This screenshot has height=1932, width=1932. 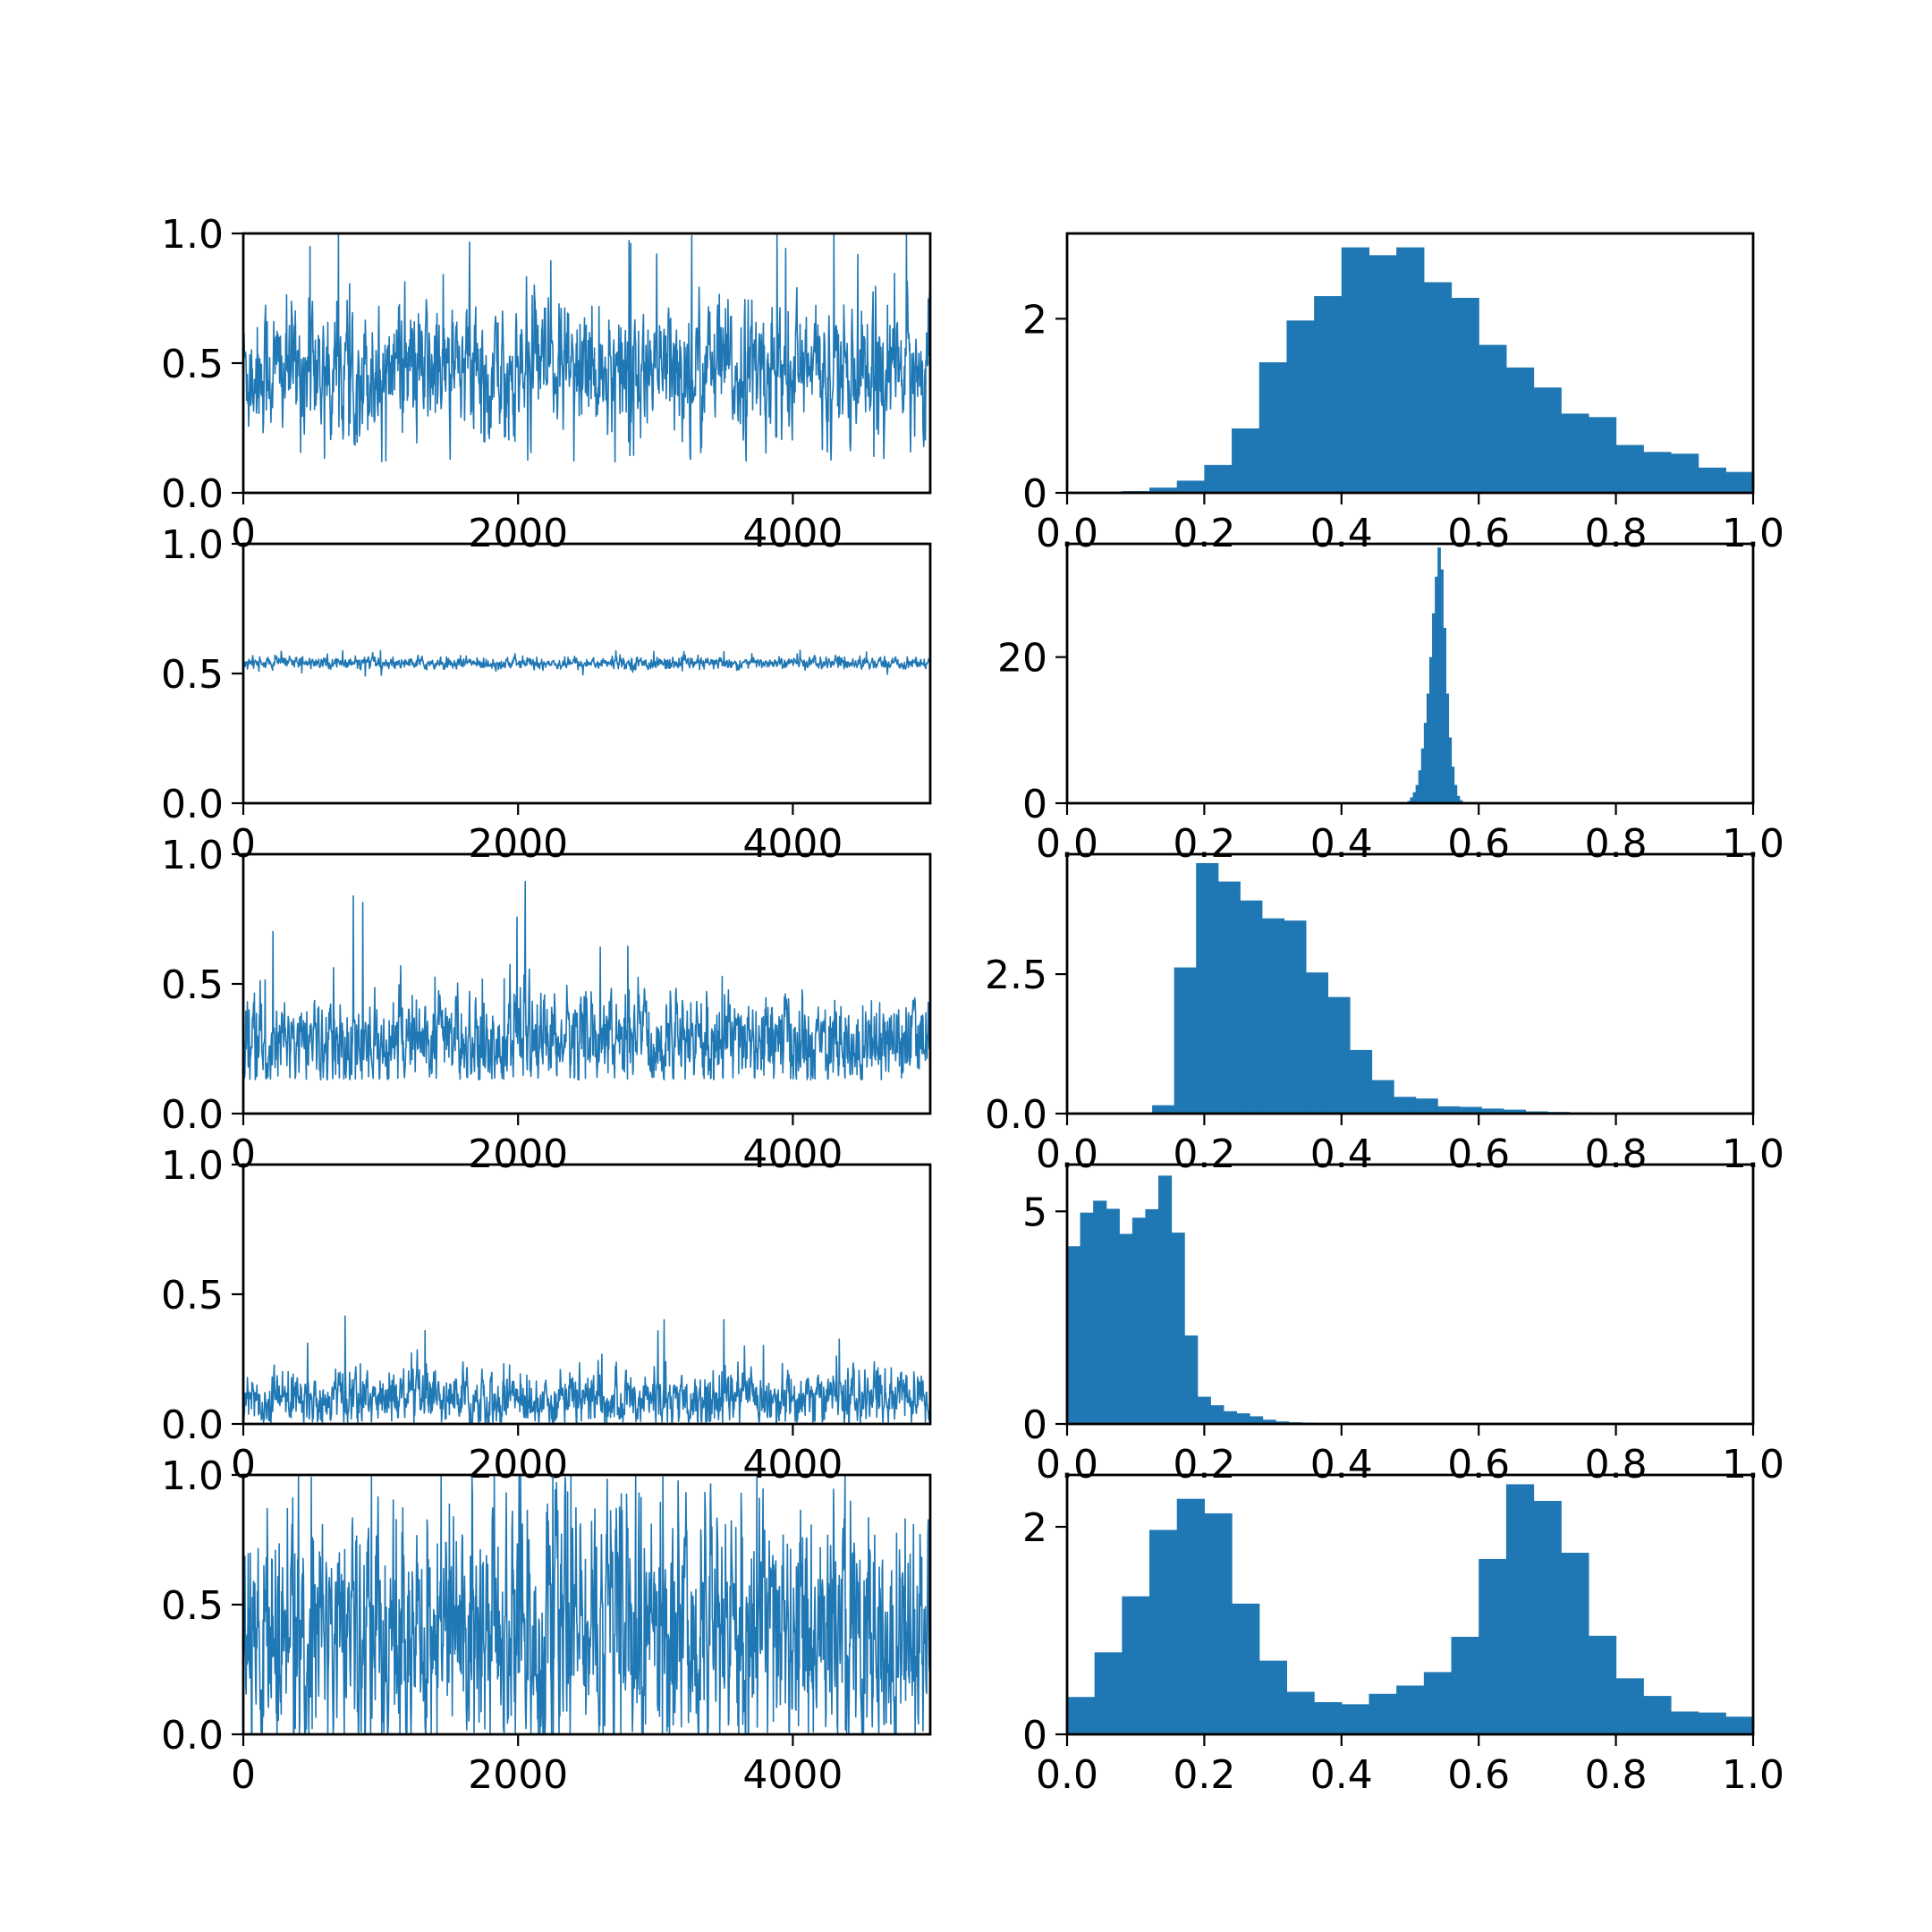 What do you see at coordinates (1204, 844) in the screenshot?
I see `hist-2-xtick-label: 0.2` at bounding box center [1204, 844].